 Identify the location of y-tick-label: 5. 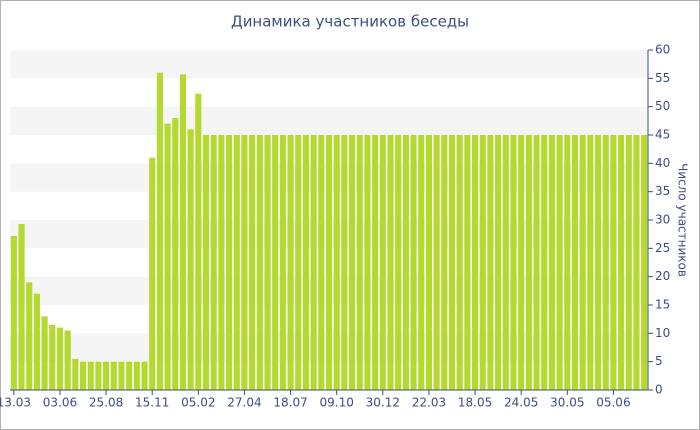
(659, 361).